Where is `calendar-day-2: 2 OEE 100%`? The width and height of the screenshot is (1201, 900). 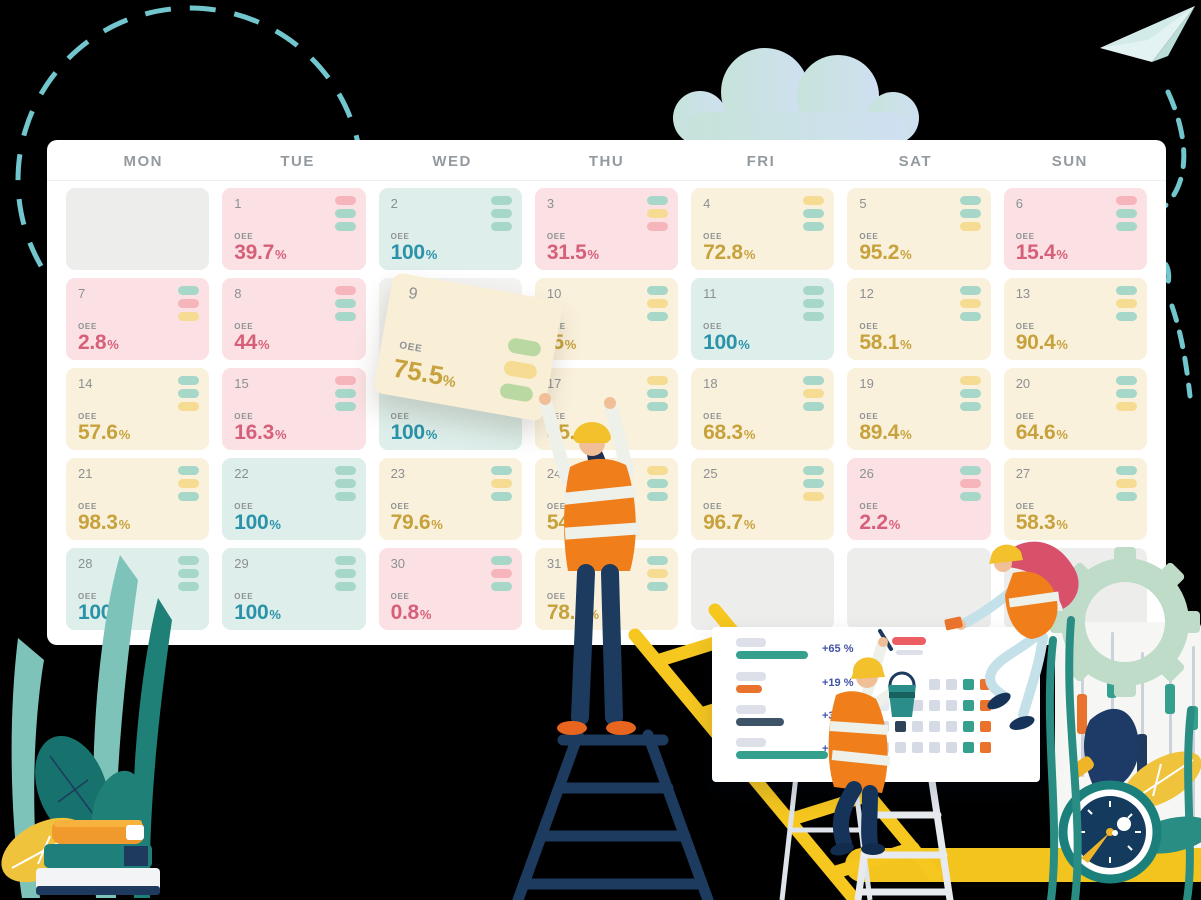 calendar-day-2: 2 OEE 100% is located at coordinates (450, 229).